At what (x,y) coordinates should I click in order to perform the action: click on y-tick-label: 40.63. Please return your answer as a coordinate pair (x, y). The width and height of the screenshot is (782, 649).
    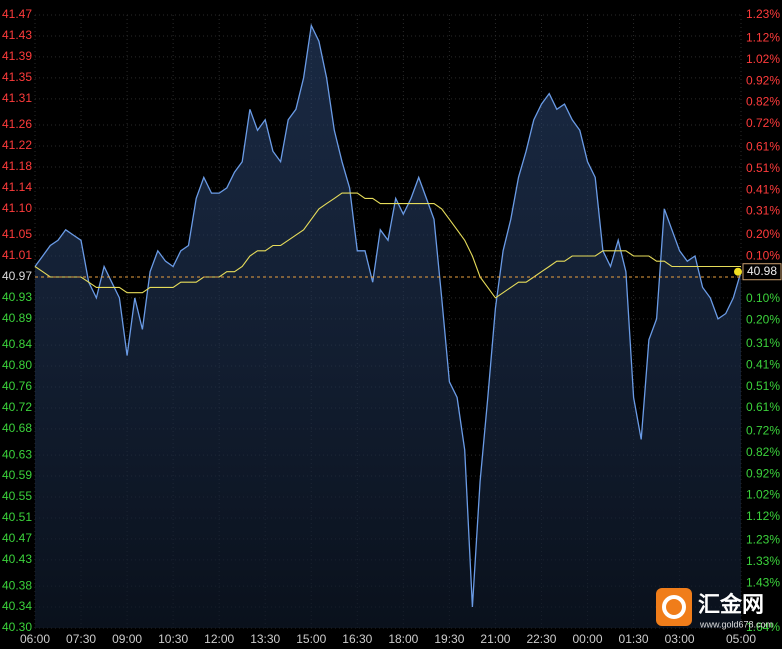
    Looking at the image, I should click on (17, 454).